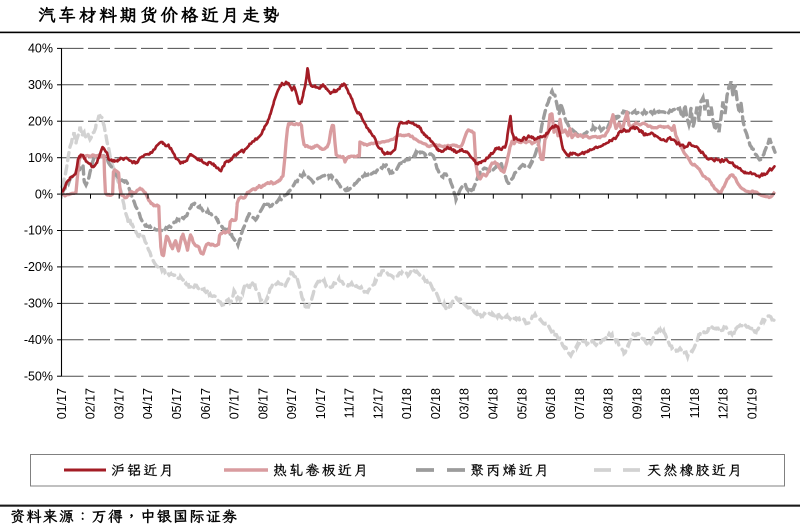 This screenshot has height=527, width=800. Describe the element at coordinates (494, 403) in the screenshot. I see `svg-text: 04/18` at that location.